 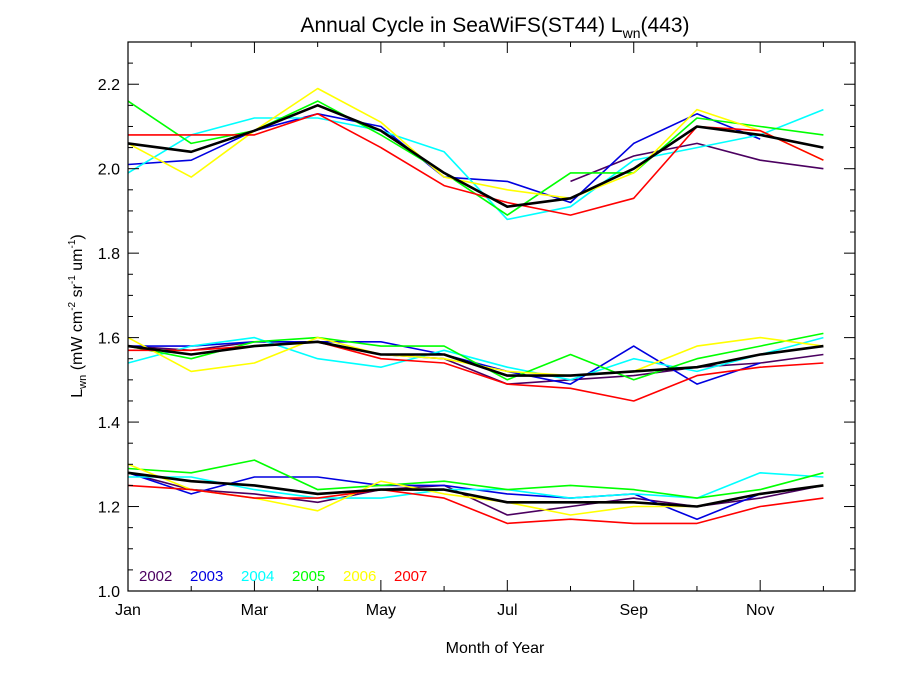 What do you see at coordinates (381, 610) in the screenshot?
I see `x-tick-label: May` at bounding box center [381, 610].